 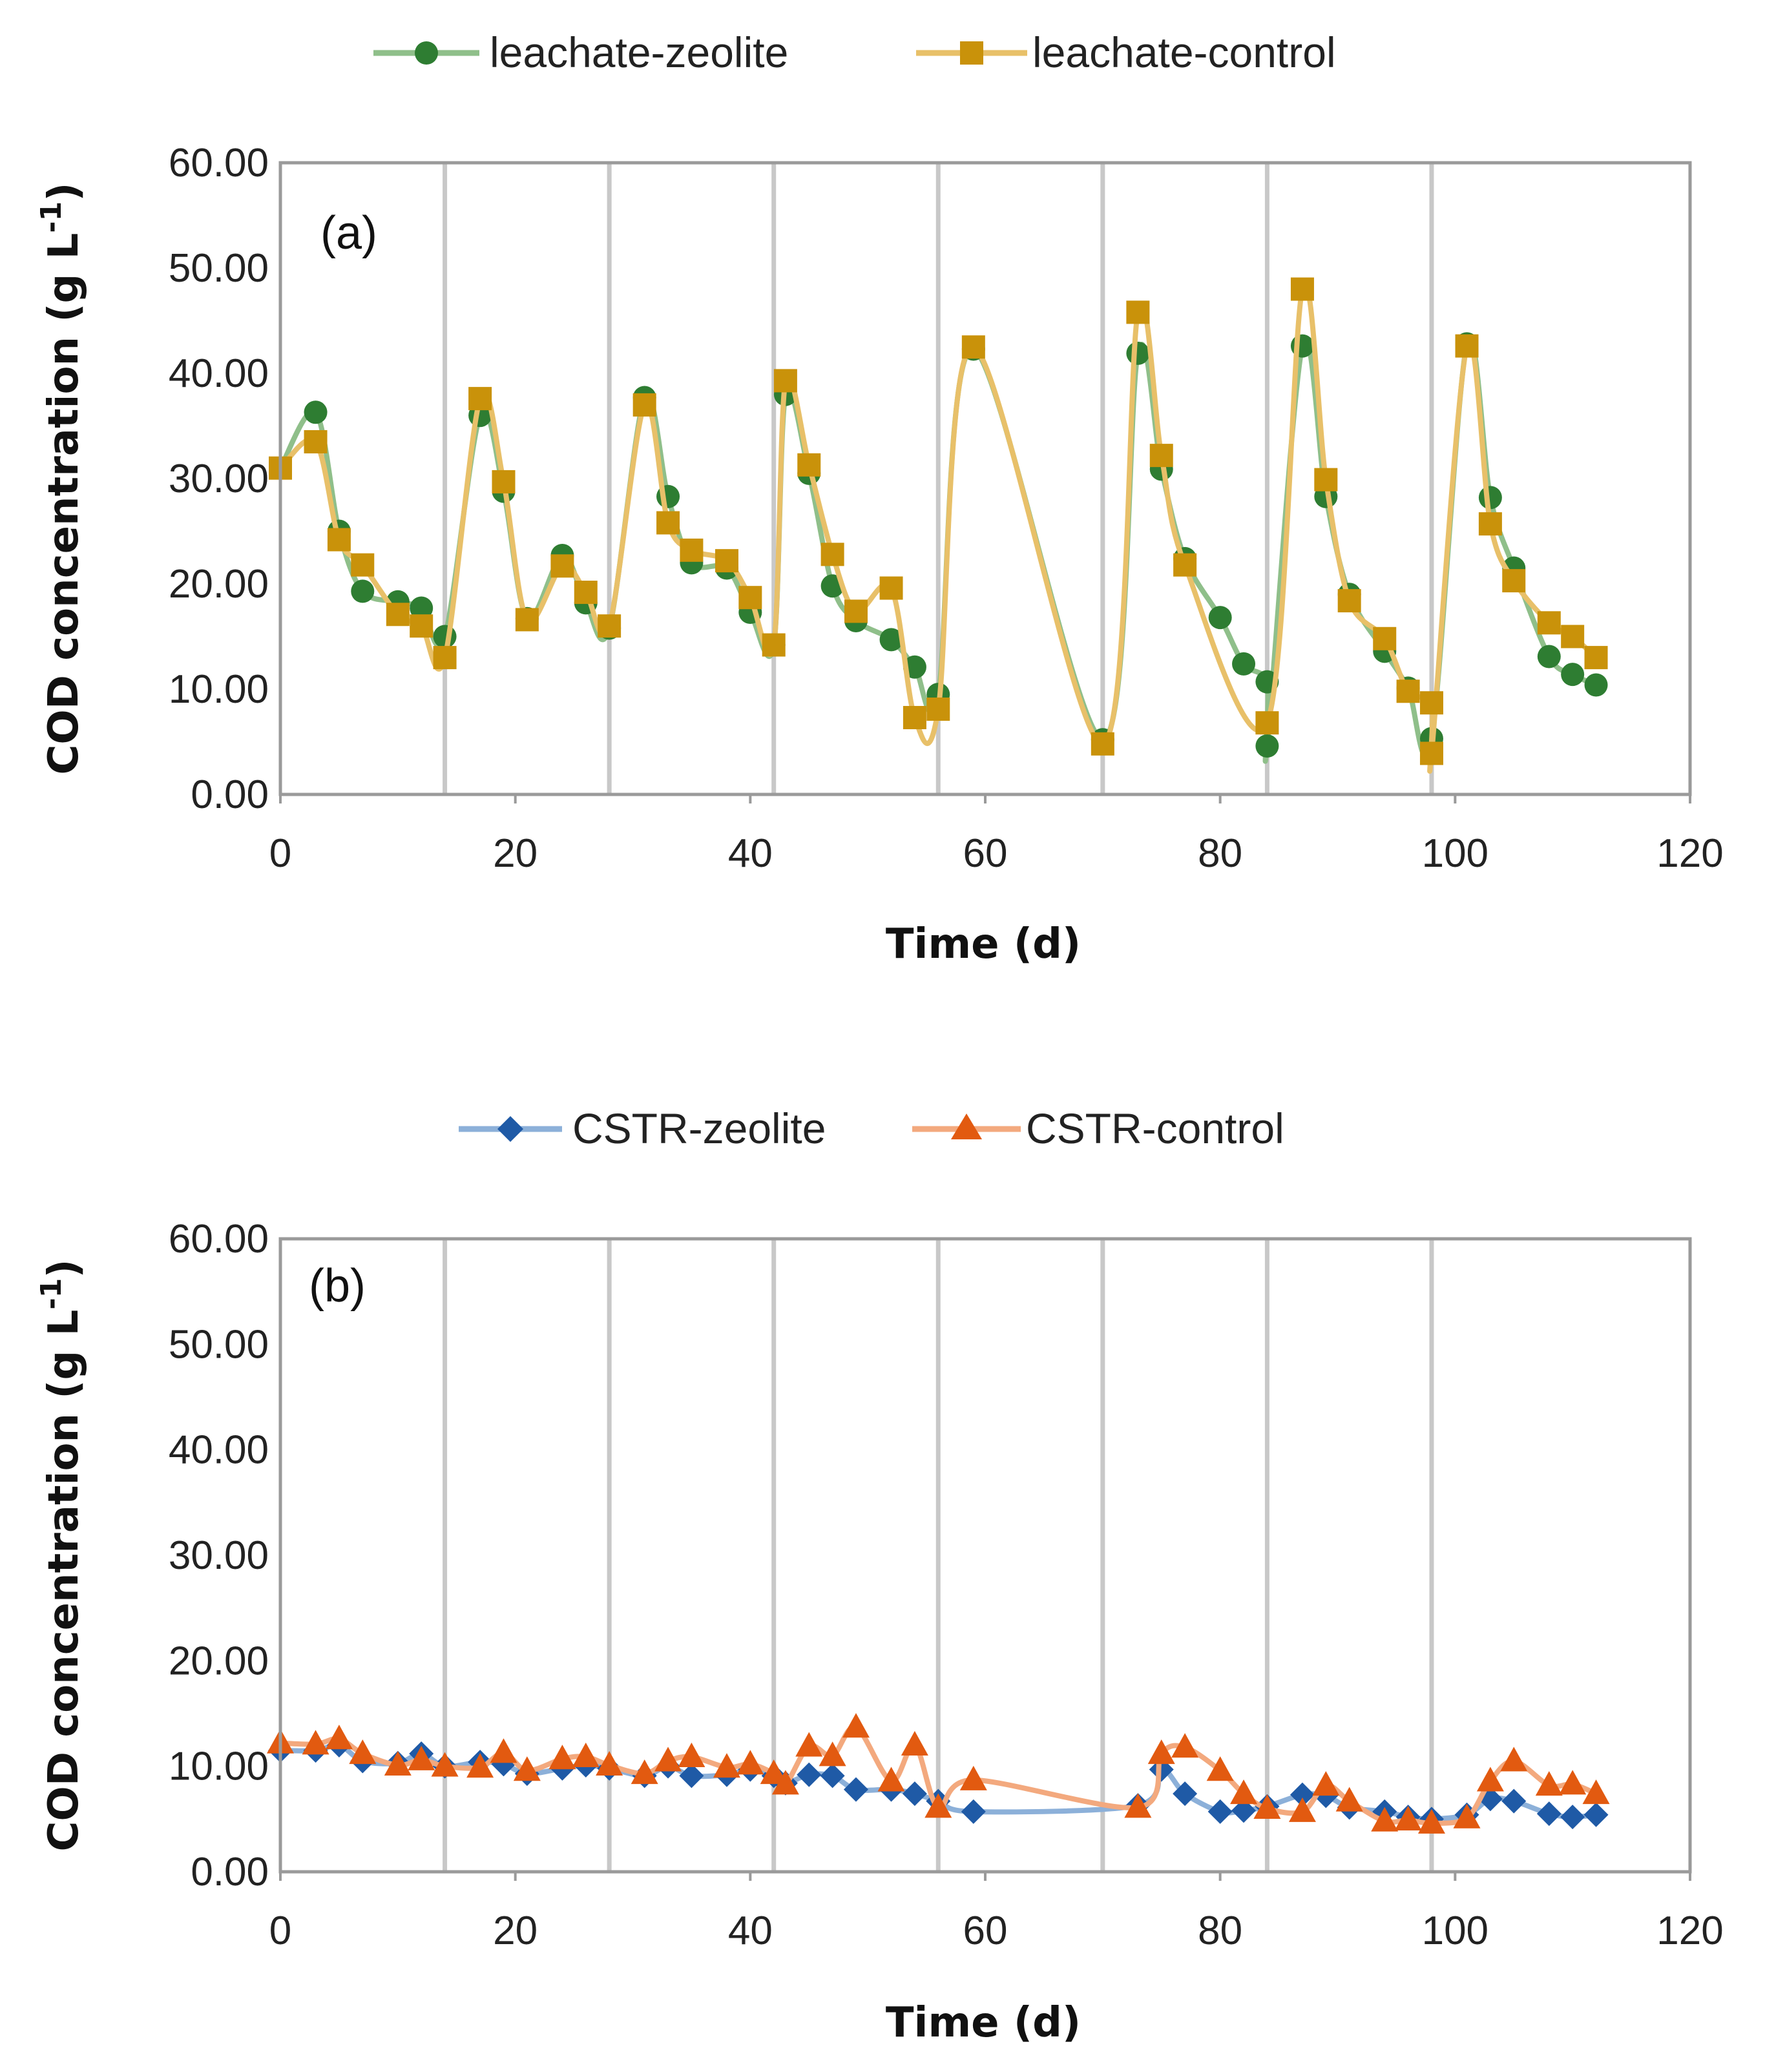 I want to click on x-tick-label-b-2: 40, so click(x=750, y=1931).